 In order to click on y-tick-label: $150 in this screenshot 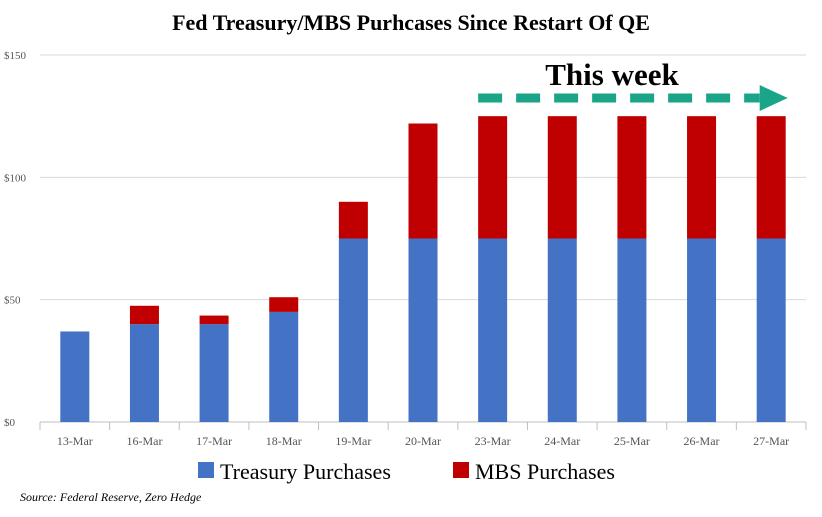, I will do `click(15, 56)`.